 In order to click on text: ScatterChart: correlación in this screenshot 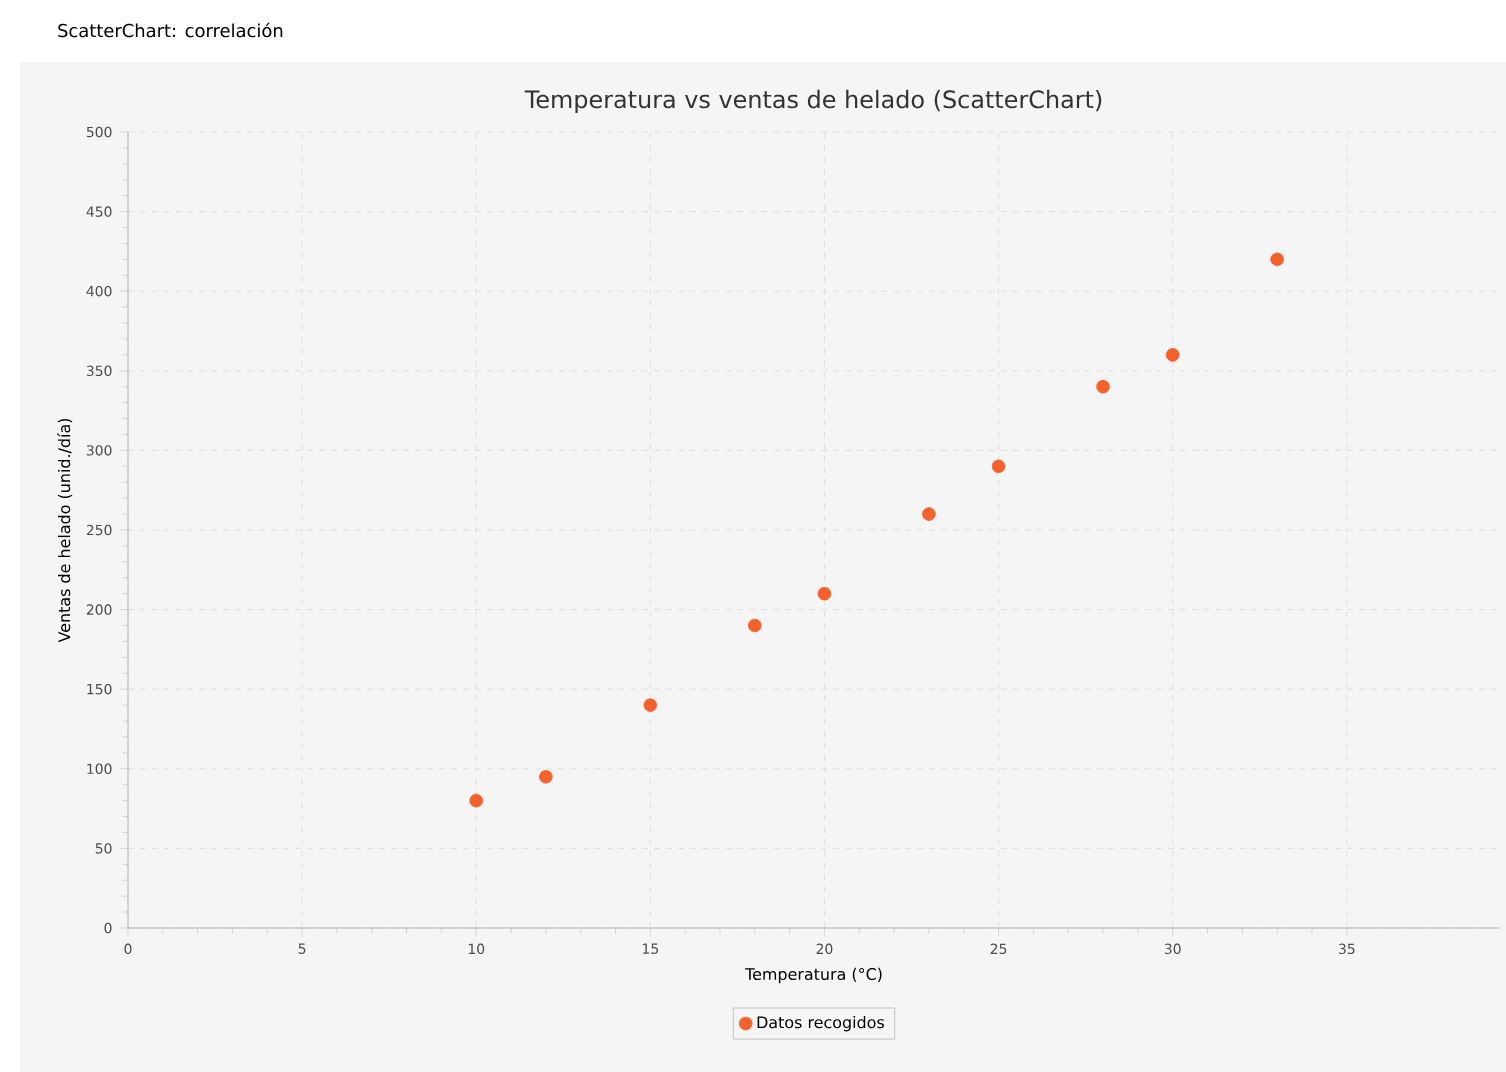, I will do `click(170, 30)`.